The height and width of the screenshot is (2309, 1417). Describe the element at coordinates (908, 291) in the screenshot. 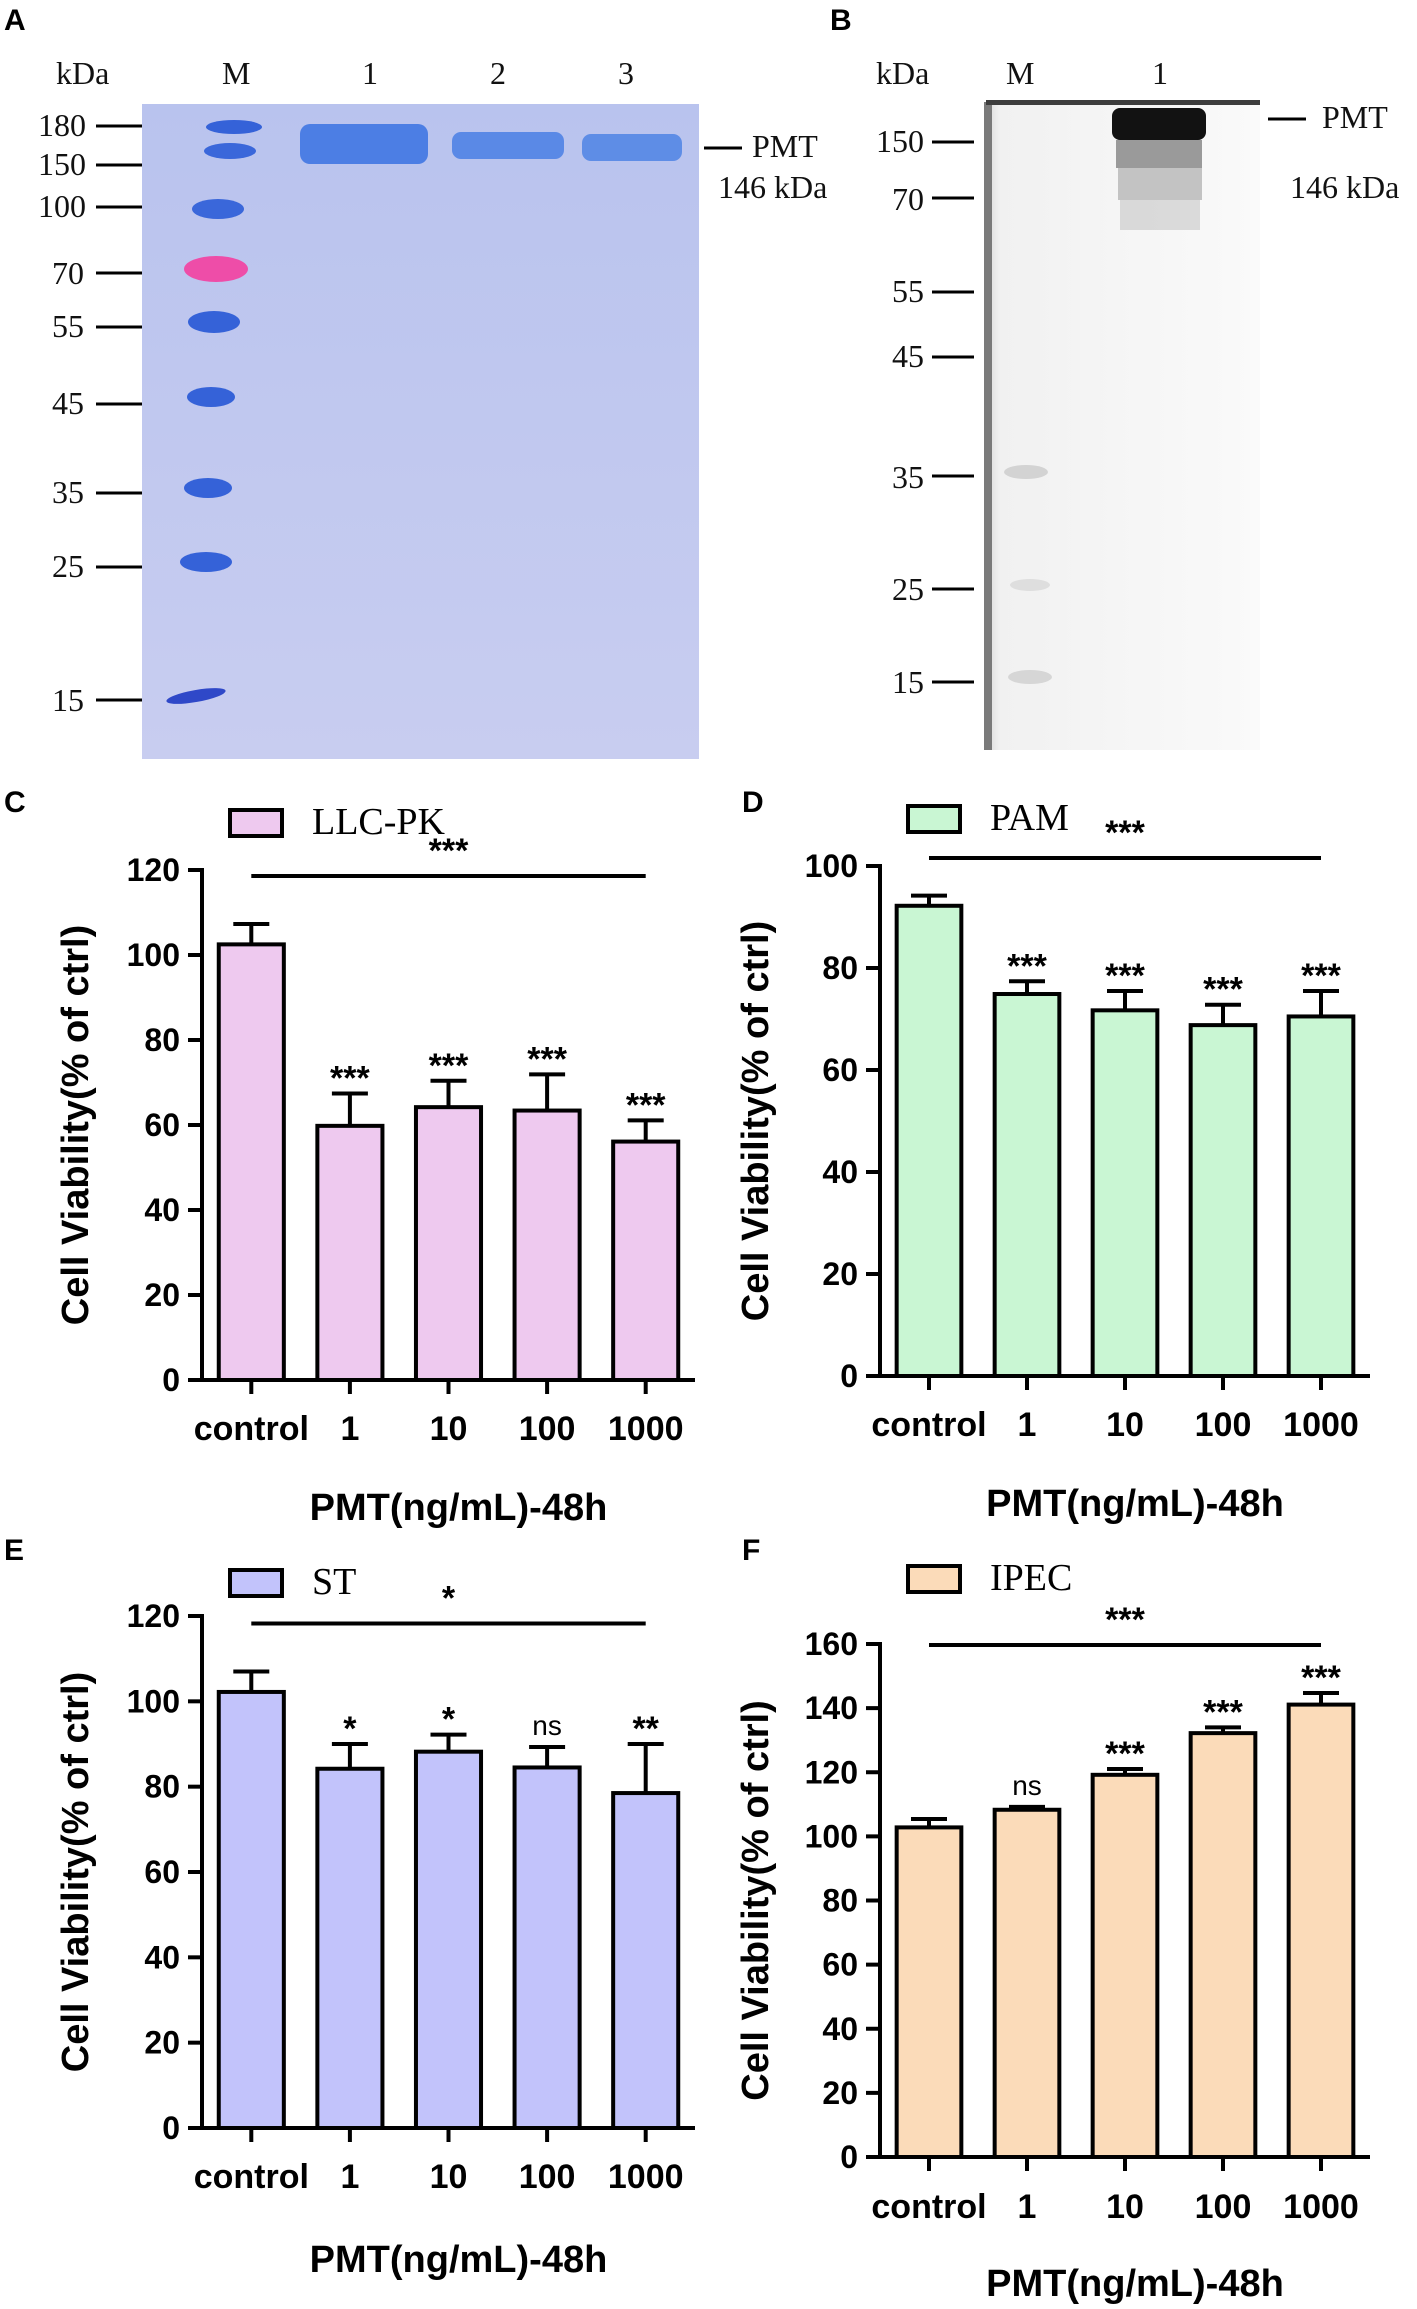

I see `blot-b-marker-label-55: 55` at that location.